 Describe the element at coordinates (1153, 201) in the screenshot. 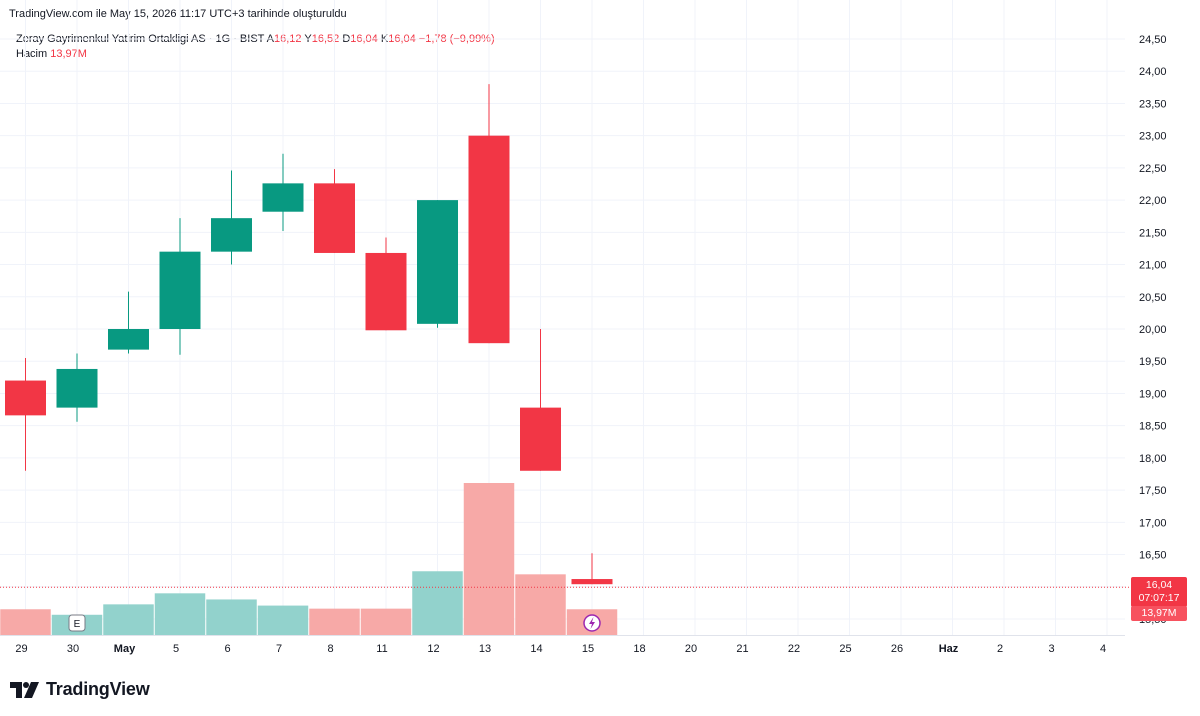

I see `price-tick-label: 22,00` at that location.